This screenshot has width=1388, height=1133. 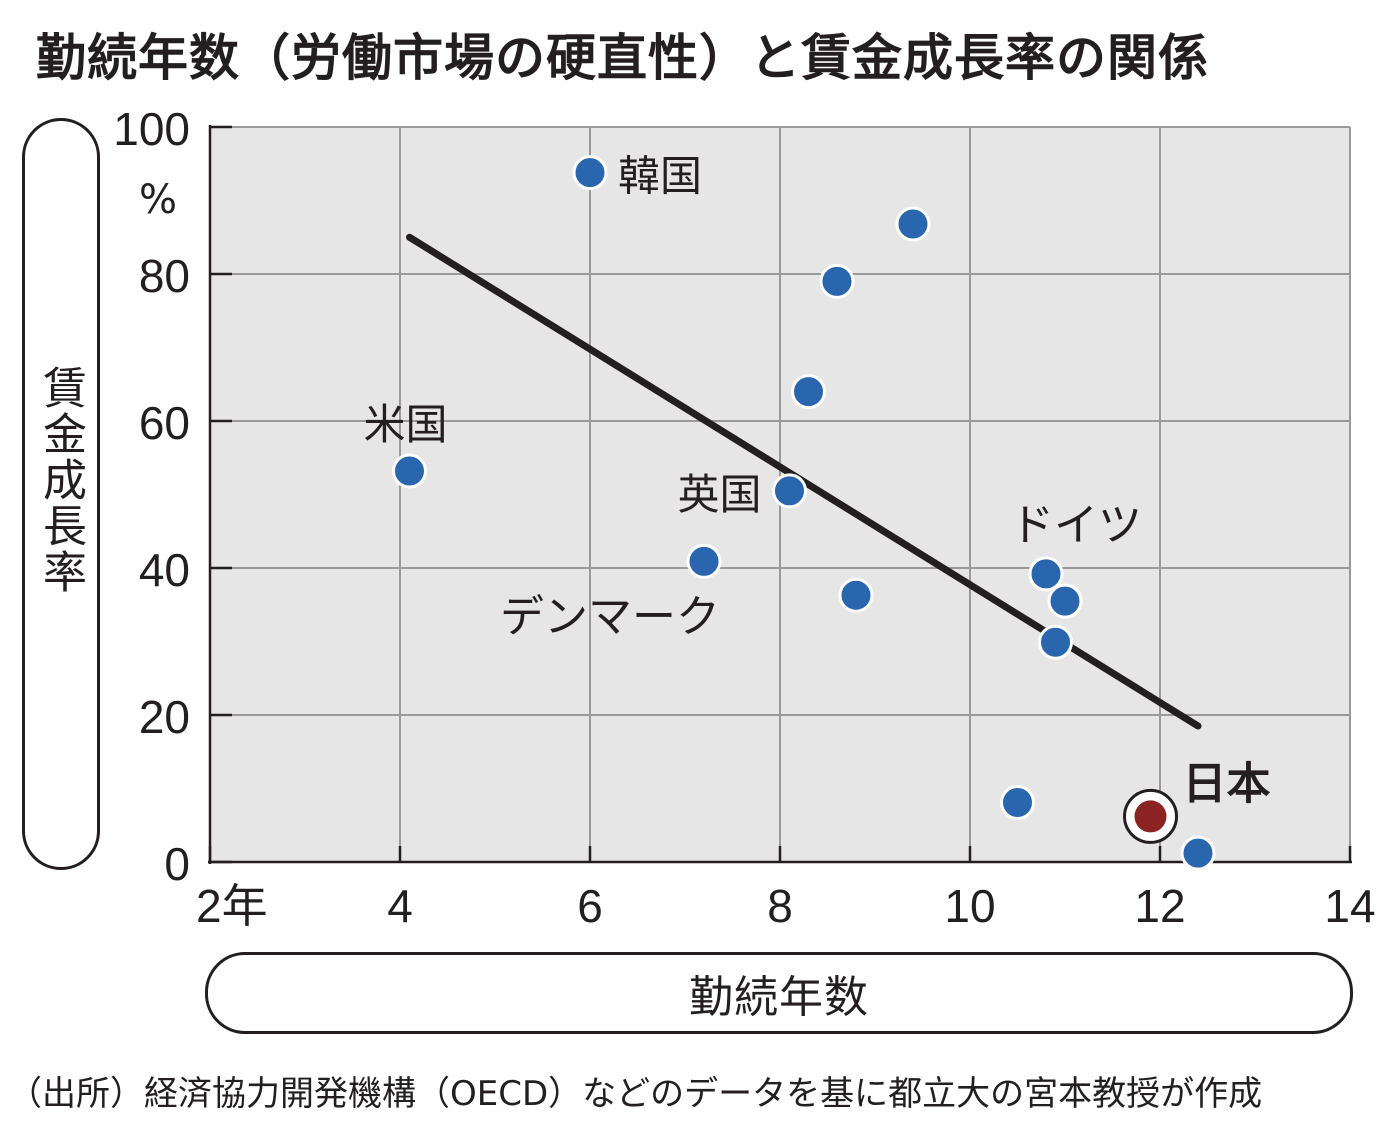 I want to click on point-label: 米国, so click(x=405, y=424).